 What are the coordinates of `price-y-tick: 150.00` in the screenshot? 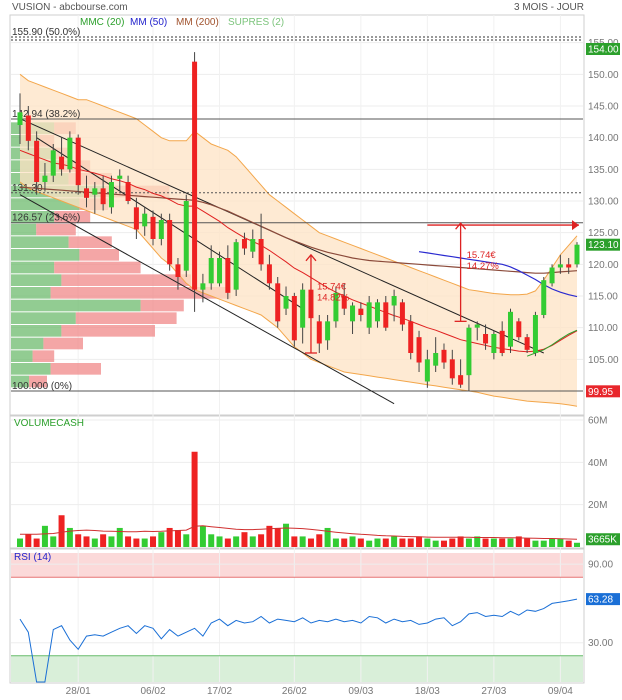 It's located at (603, 75).